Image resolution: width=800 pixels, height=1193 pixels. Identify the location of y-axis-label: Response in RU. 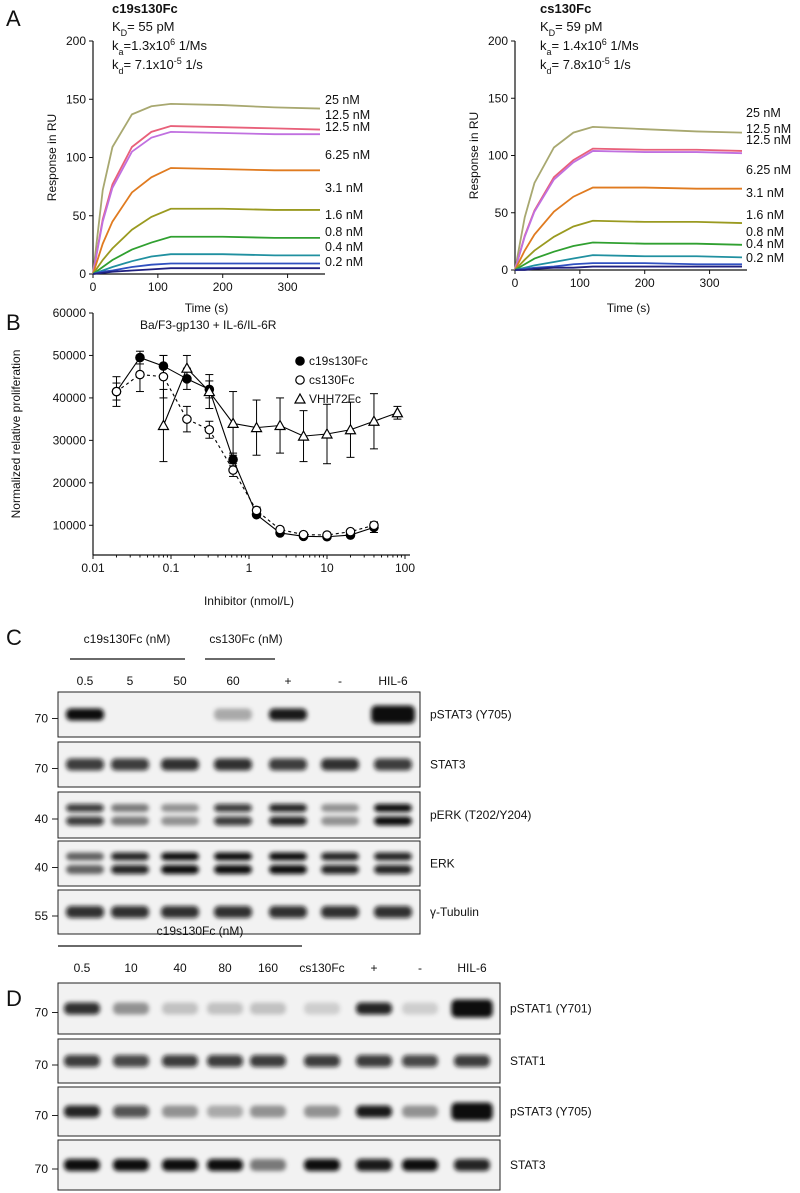
(474, 155).